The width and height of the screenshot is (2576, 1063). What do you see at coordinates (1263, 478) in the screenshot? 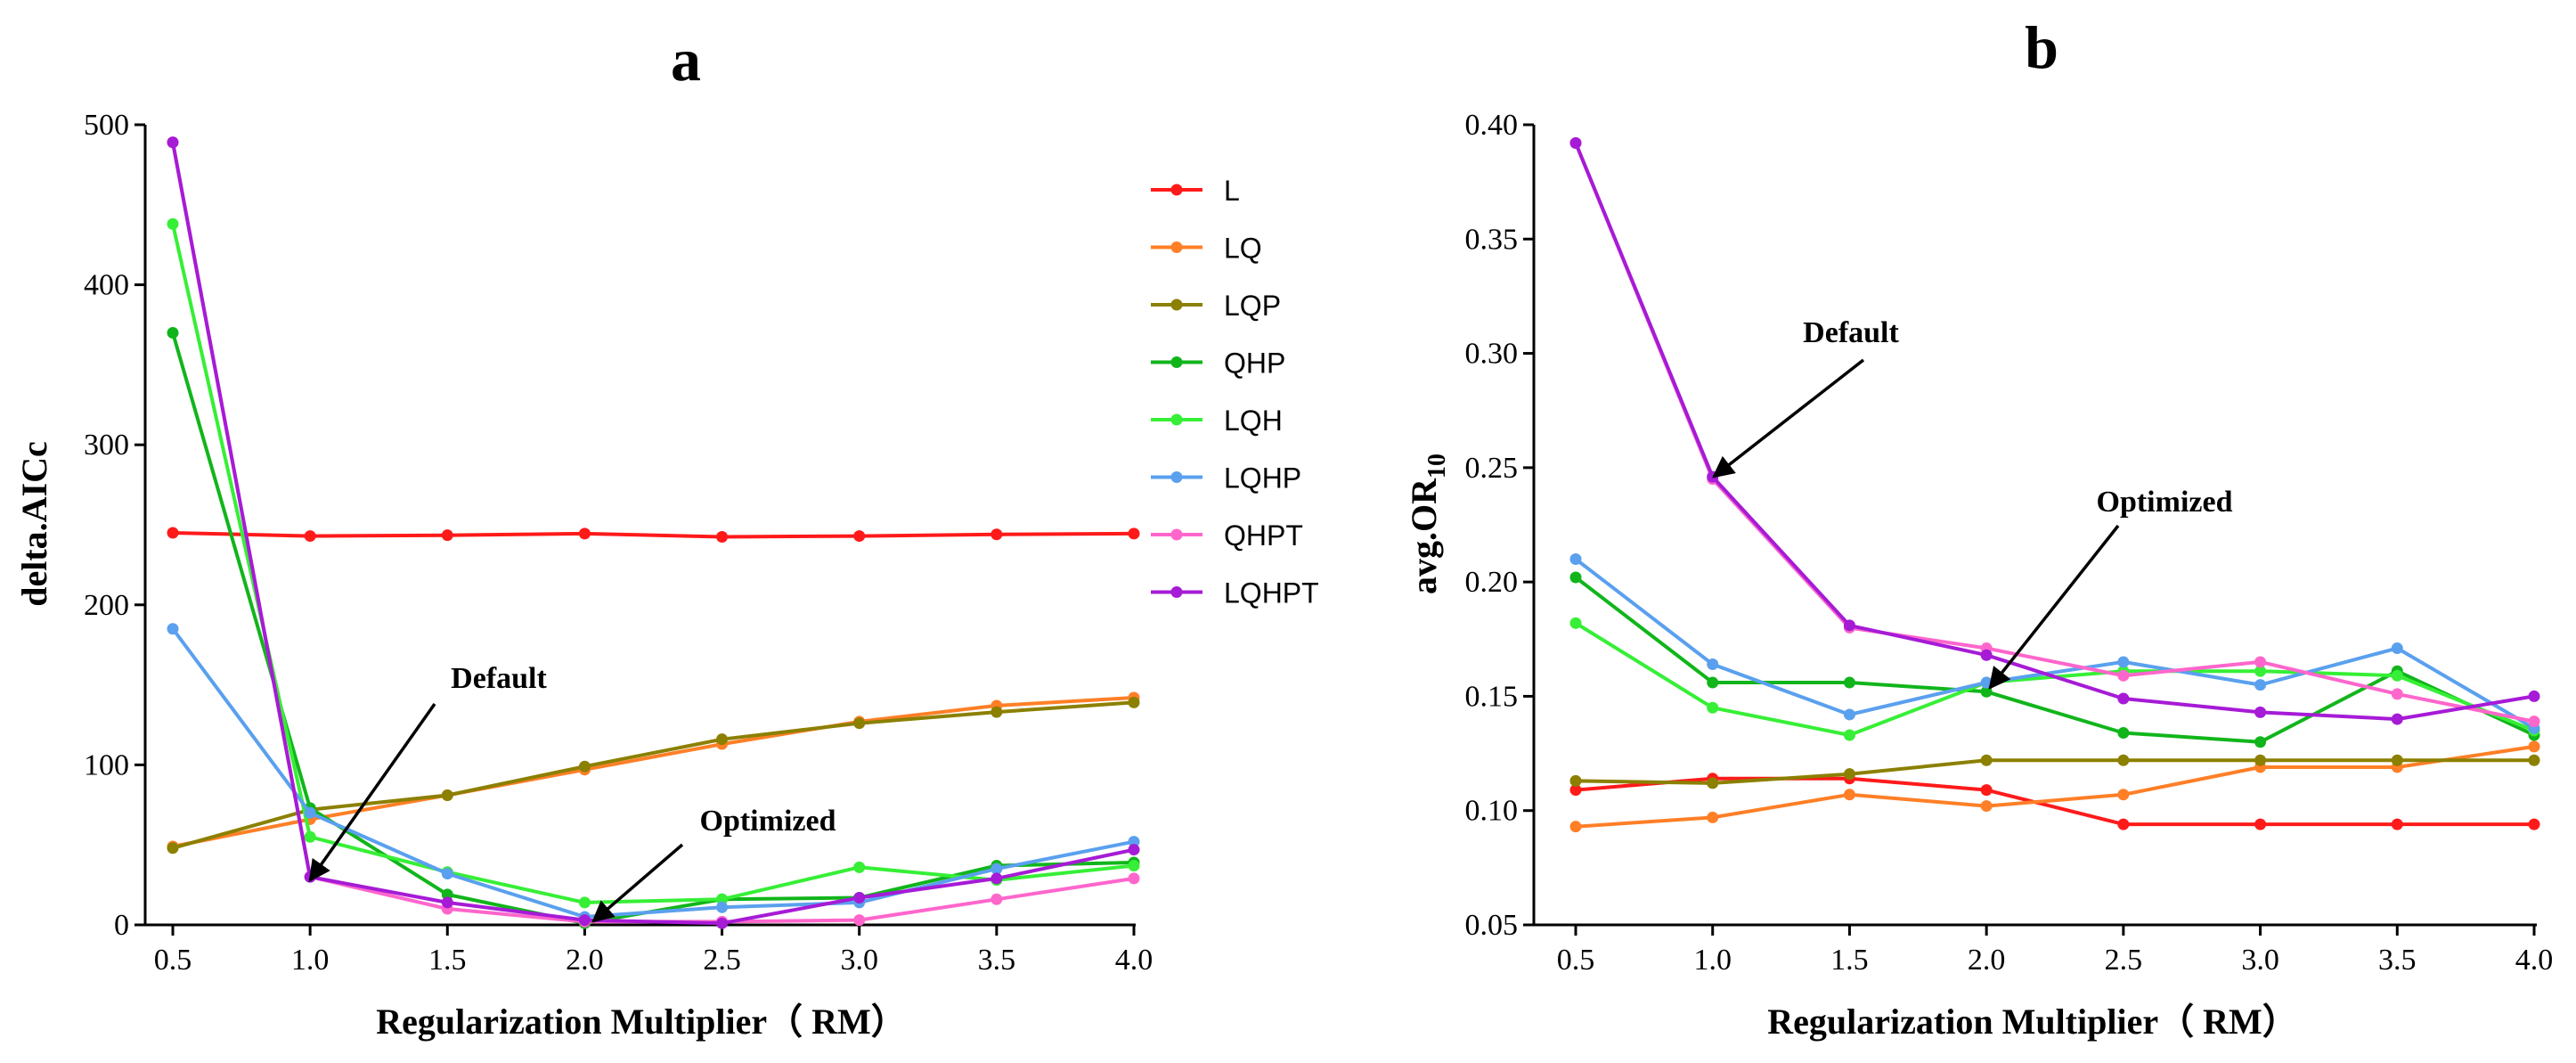
I see `legend-label: LQHP` at bounding box center [1263, 478].